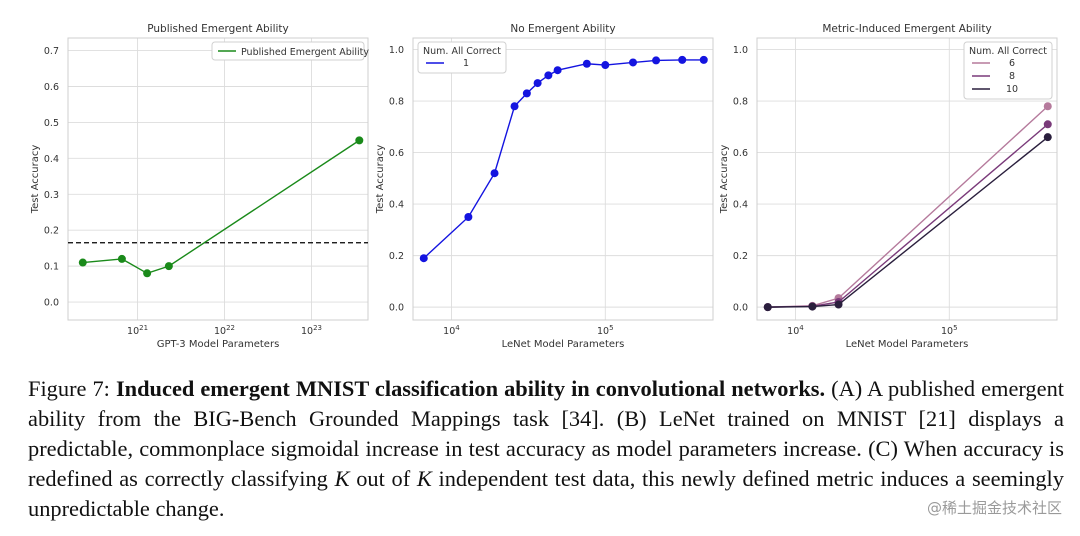 The image size is (1080, 536). What do you see at coordinates (51, 123) in the screenshot?
I see `y-tick-label: 0.5` at bounding box center [51, 123].